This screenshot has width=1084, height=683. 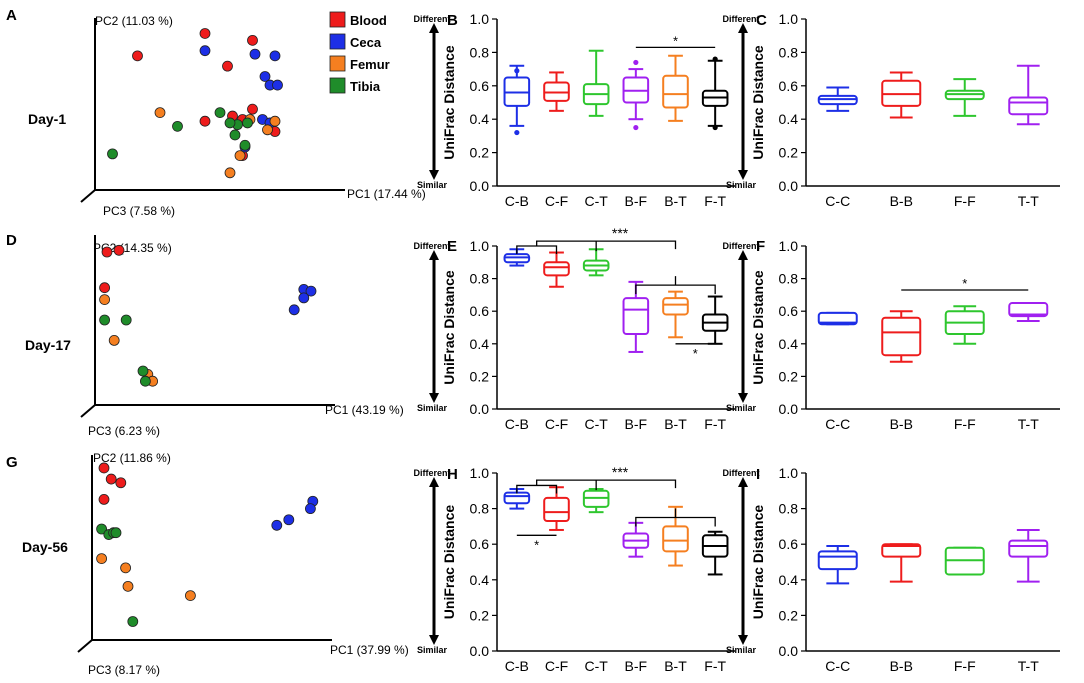 What do you see at coordinates (556, 508) in the screenshot?
I see `box-c-f` at bounding box center [556, 508].